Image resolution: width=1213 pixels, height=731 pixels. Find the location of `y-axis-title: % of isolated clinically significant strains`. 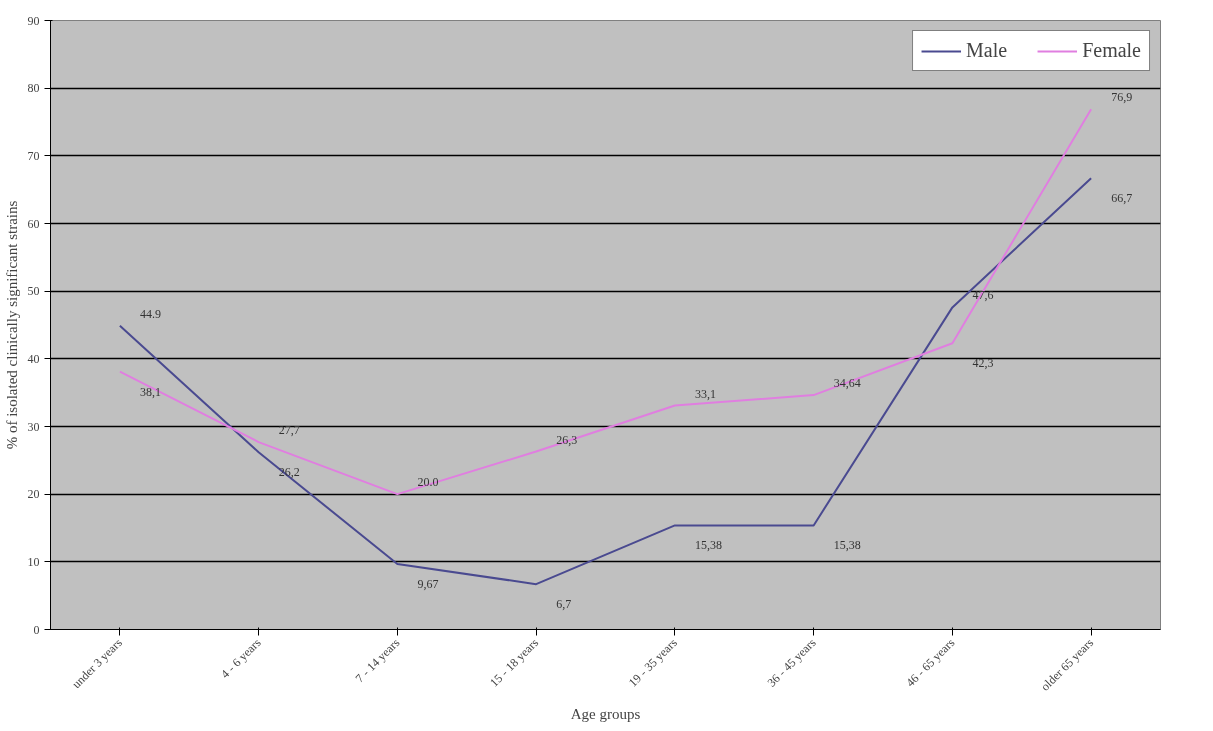

y-axis-title: % of isolated clinically significant strains is located at coordinates (11, 325).